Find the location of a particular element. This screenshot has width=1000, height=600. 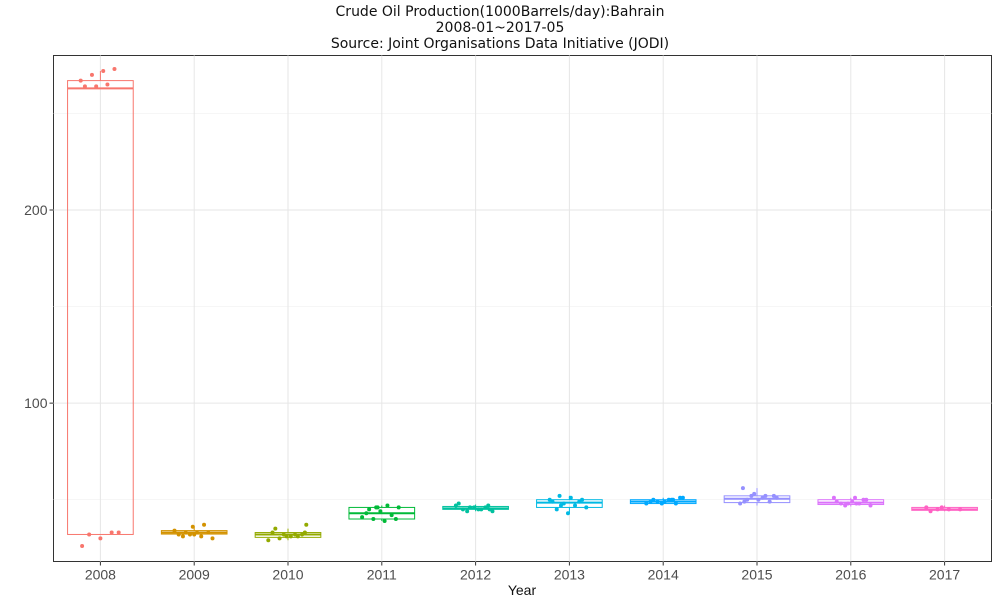

x-tick-label: 2009 is located at coordinates (194, 575).